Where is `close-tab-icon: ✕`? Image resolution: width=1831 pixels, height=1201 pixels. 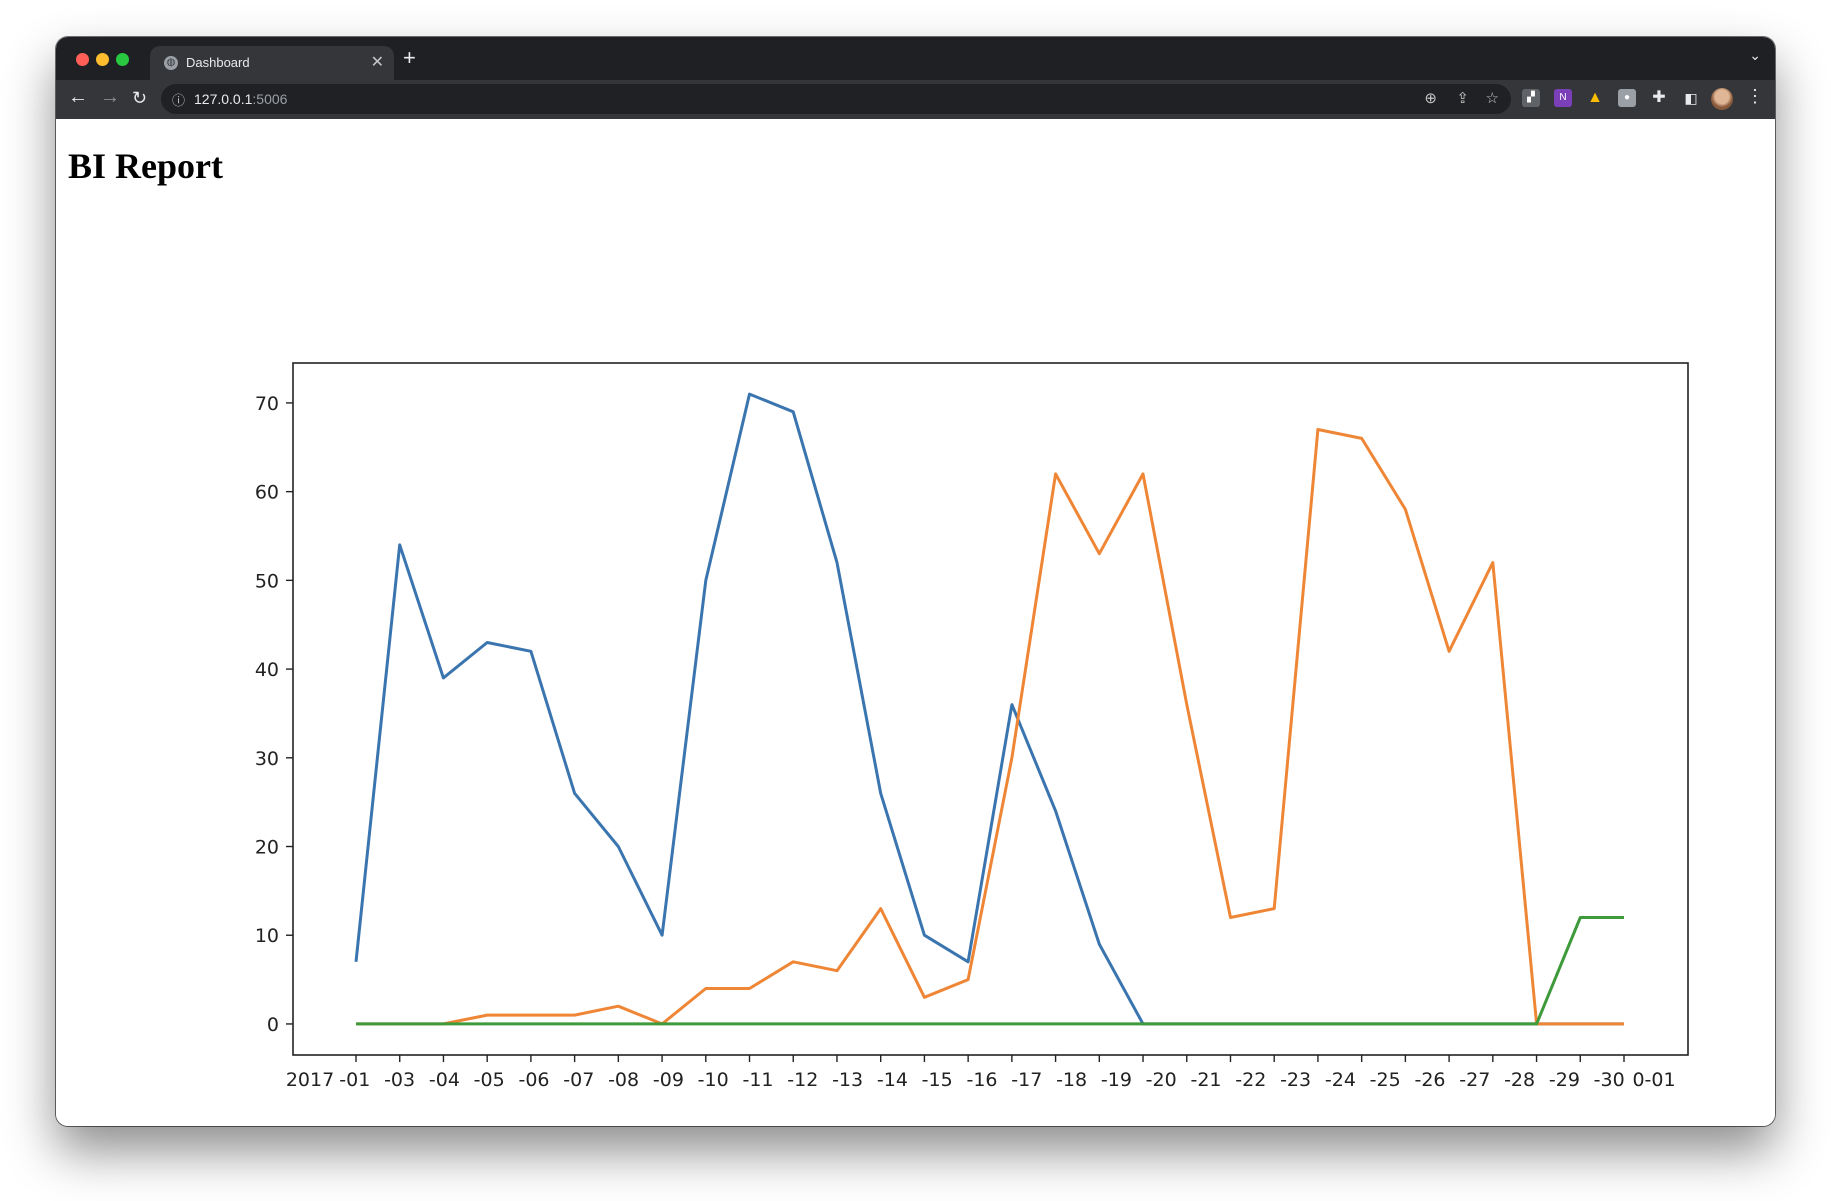
close-tab-icon: ✕ is located at coordinates (377, 62).